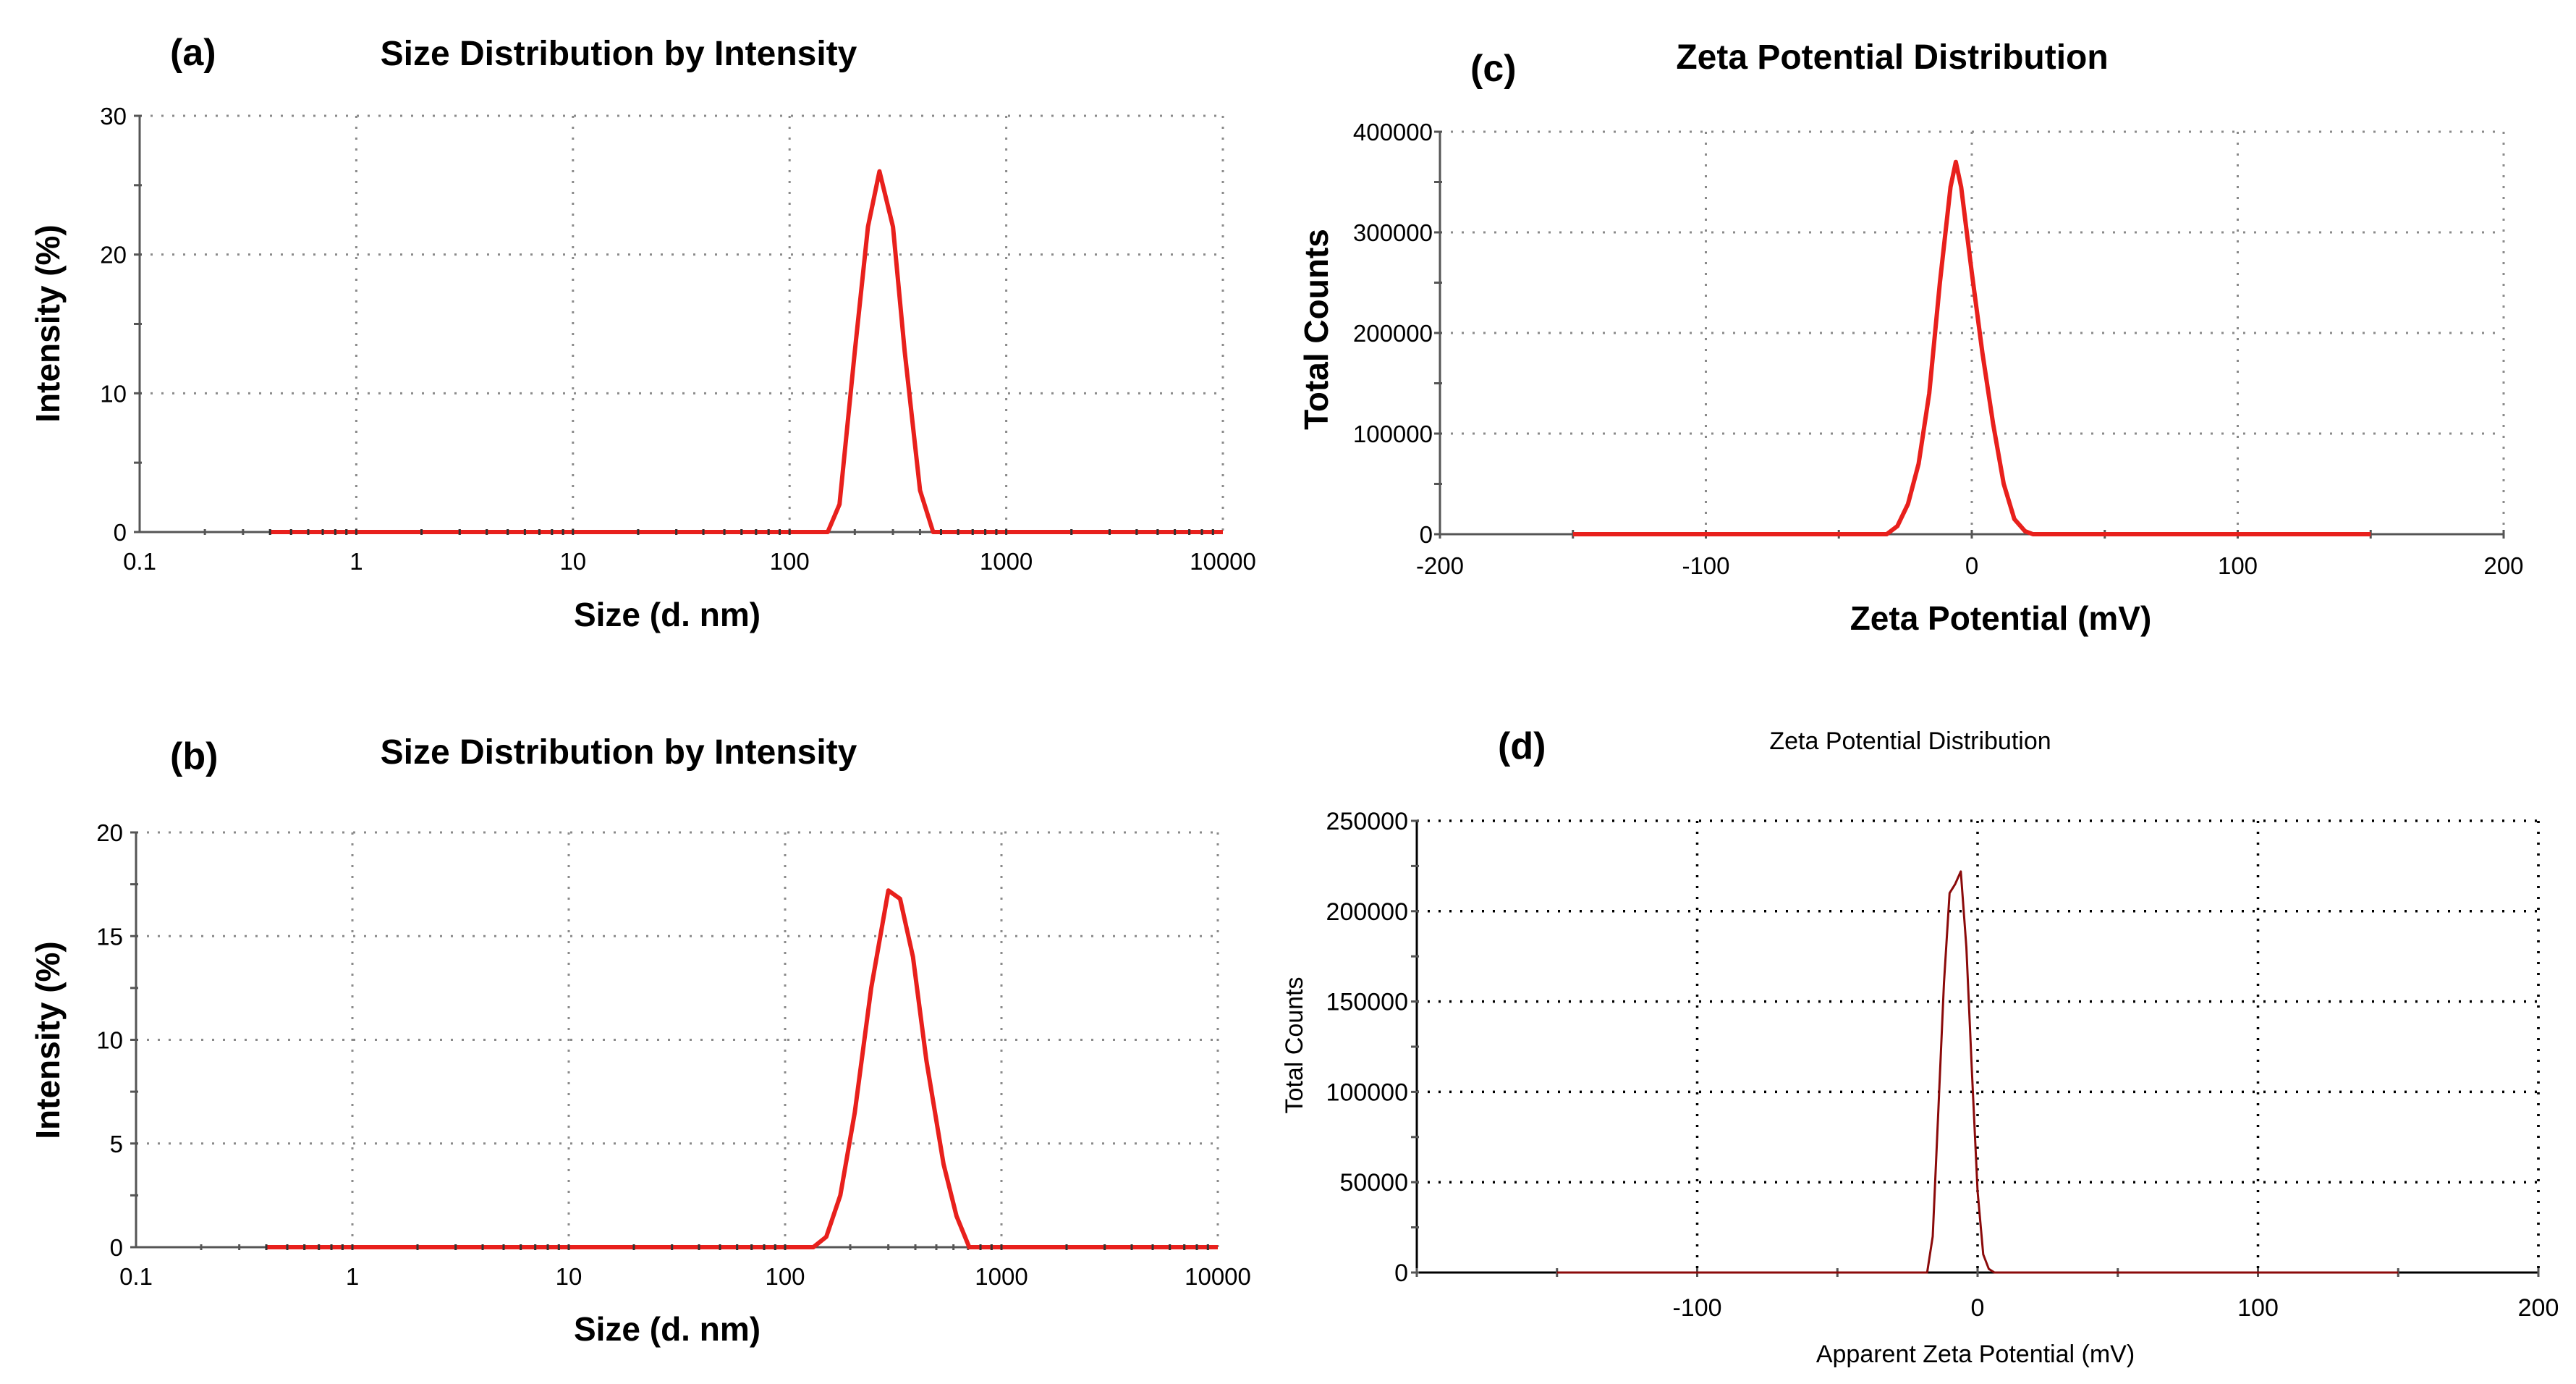 This screenshot has width=2576, height=1384. I want to click on y-tick-label: 50000, so click(1373, 1183).